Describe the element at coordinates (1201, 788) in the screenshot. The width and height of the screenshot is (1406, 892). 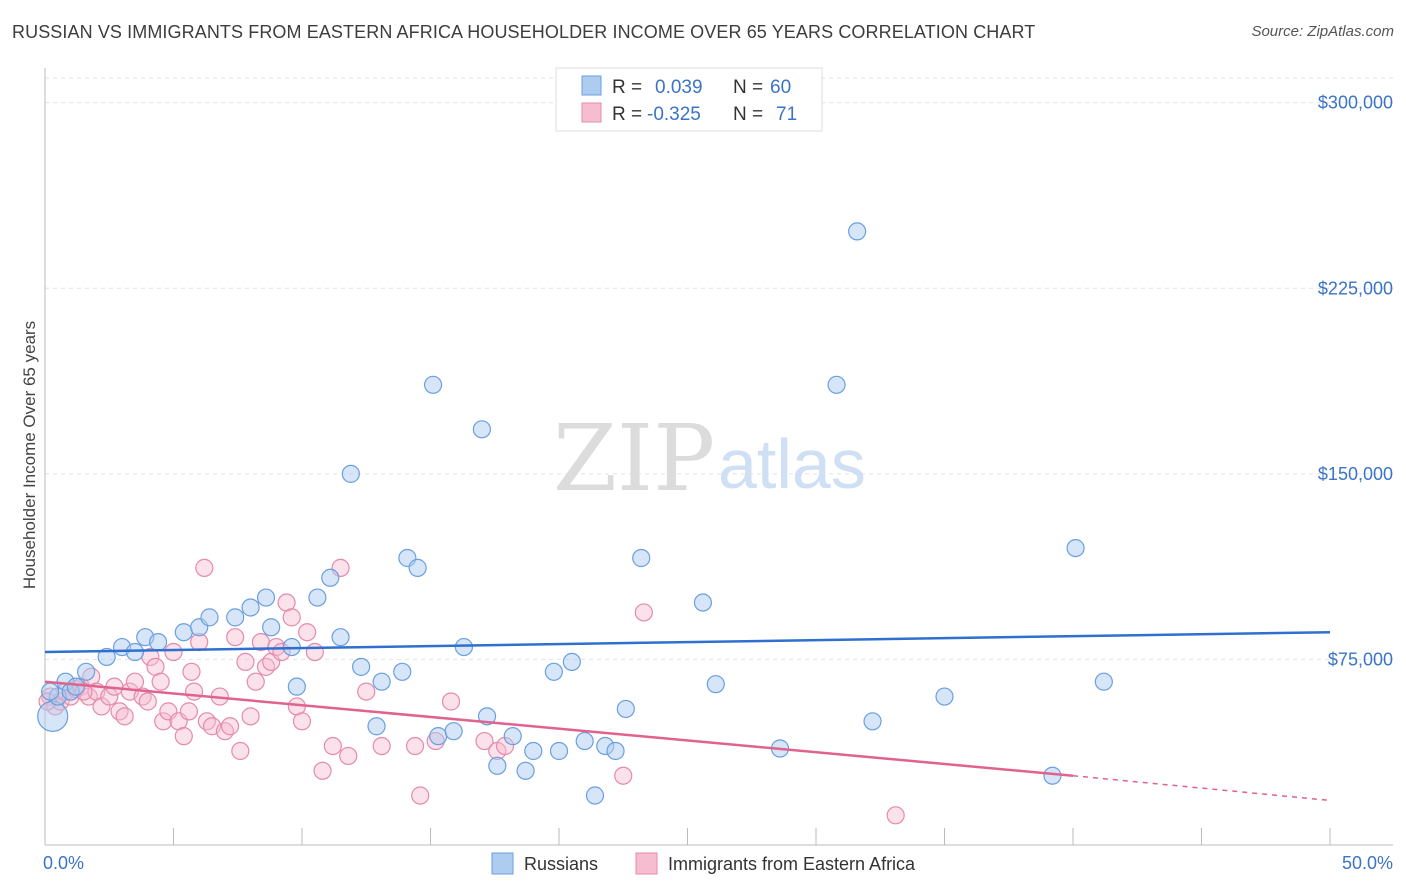
I see `trend-line-africa-extension` at that location.